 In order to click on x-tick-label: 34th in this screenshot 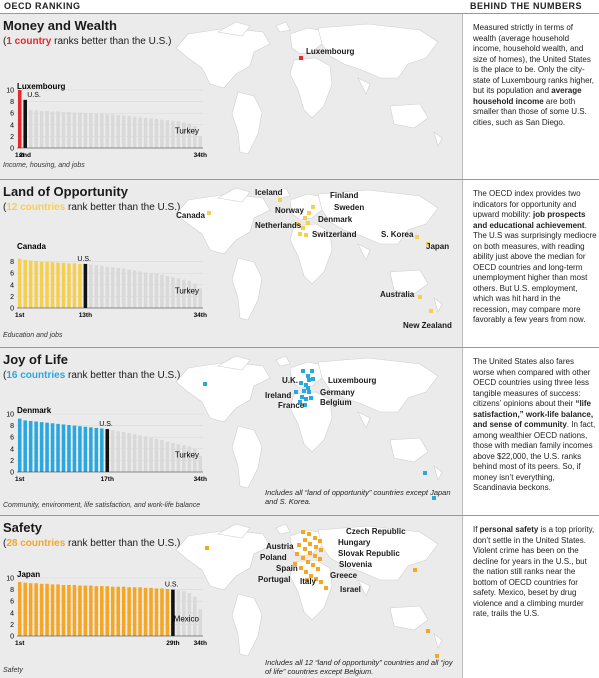, I will do `click(200, 315)`.